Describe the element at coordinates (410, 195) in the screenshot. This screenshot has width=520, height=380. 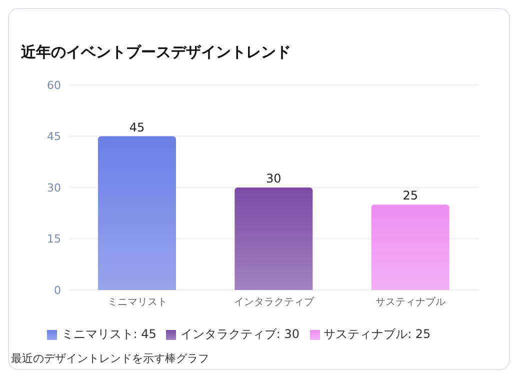
I see `data-label: 25` at that location.